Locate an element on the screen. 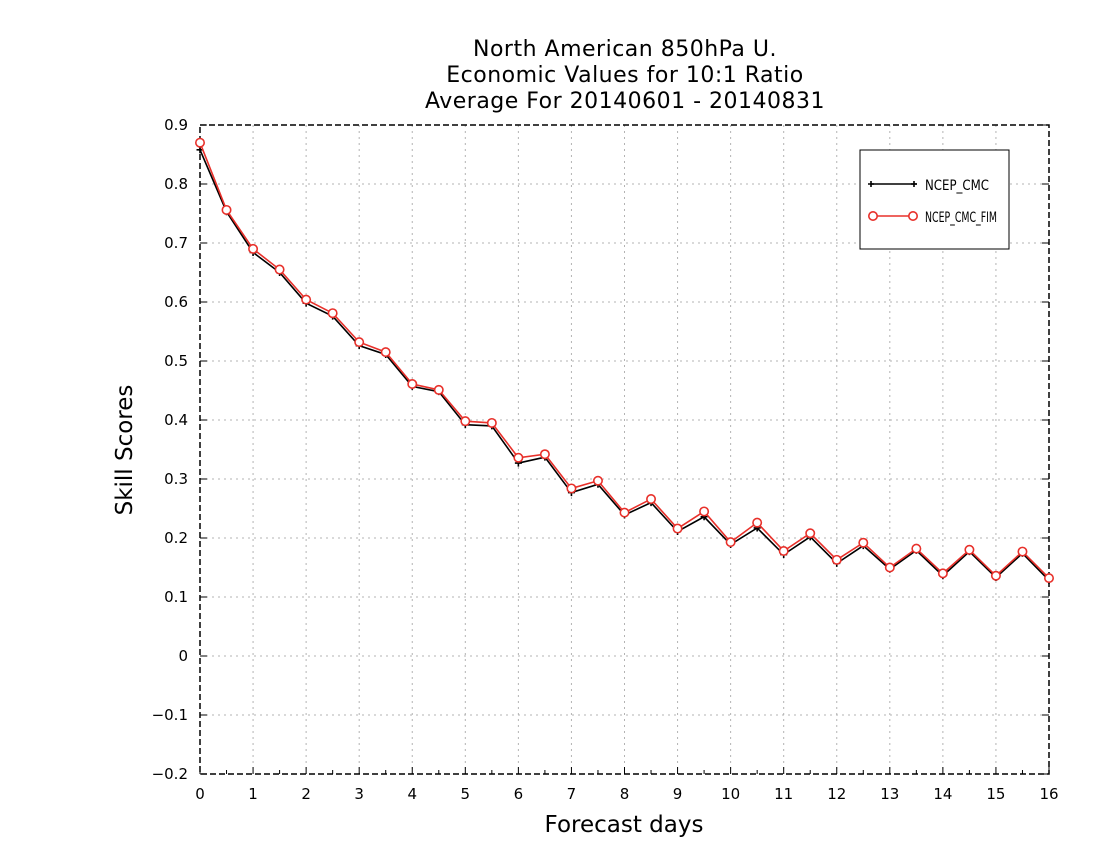 The width and height of the screenshot is (1100, 850). y-tick-label: 0.7 is located at coordinates (176, 243).